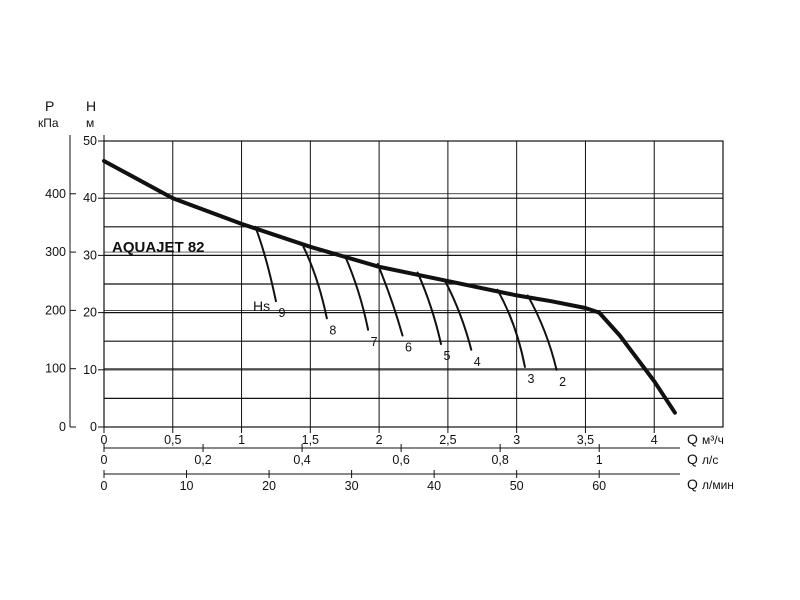 This screenshot has width=800, height=600. Describe the element at coordinates (91, 106) in the screenshot. I see `head-axis-label: H` at that location.